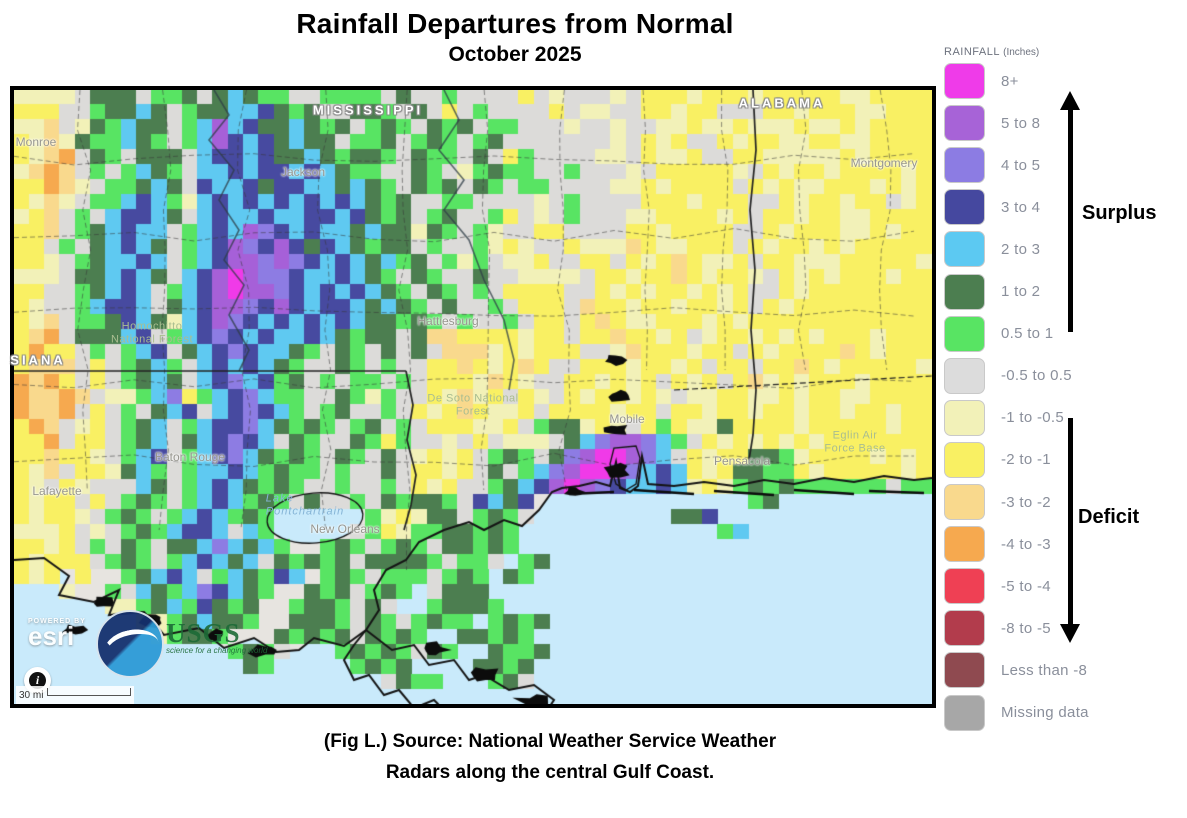 This screenshot has height=818, width=1187. I want to click on usgs-tagline: science for a changing world, so click(217, 650).